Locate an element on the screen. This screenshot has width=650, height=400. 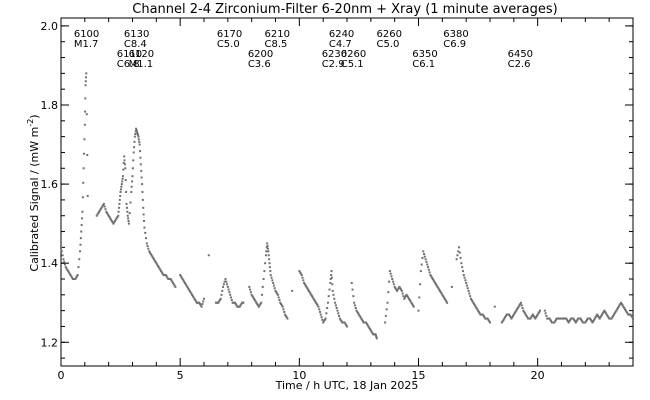
y-axis-label-end: ) is located at coordinates (34, 116).